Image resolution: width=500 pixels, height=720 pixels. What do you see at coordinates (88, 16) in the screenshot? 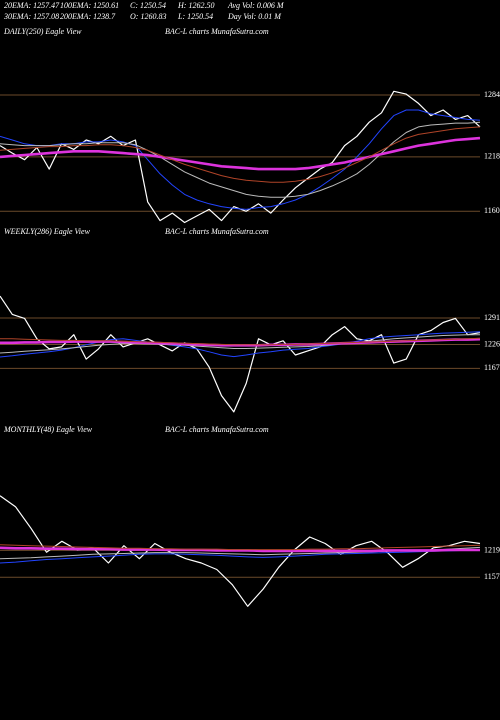
I see `header-stat: 200EMA: 1238.7` at bounding box center [88, 16].